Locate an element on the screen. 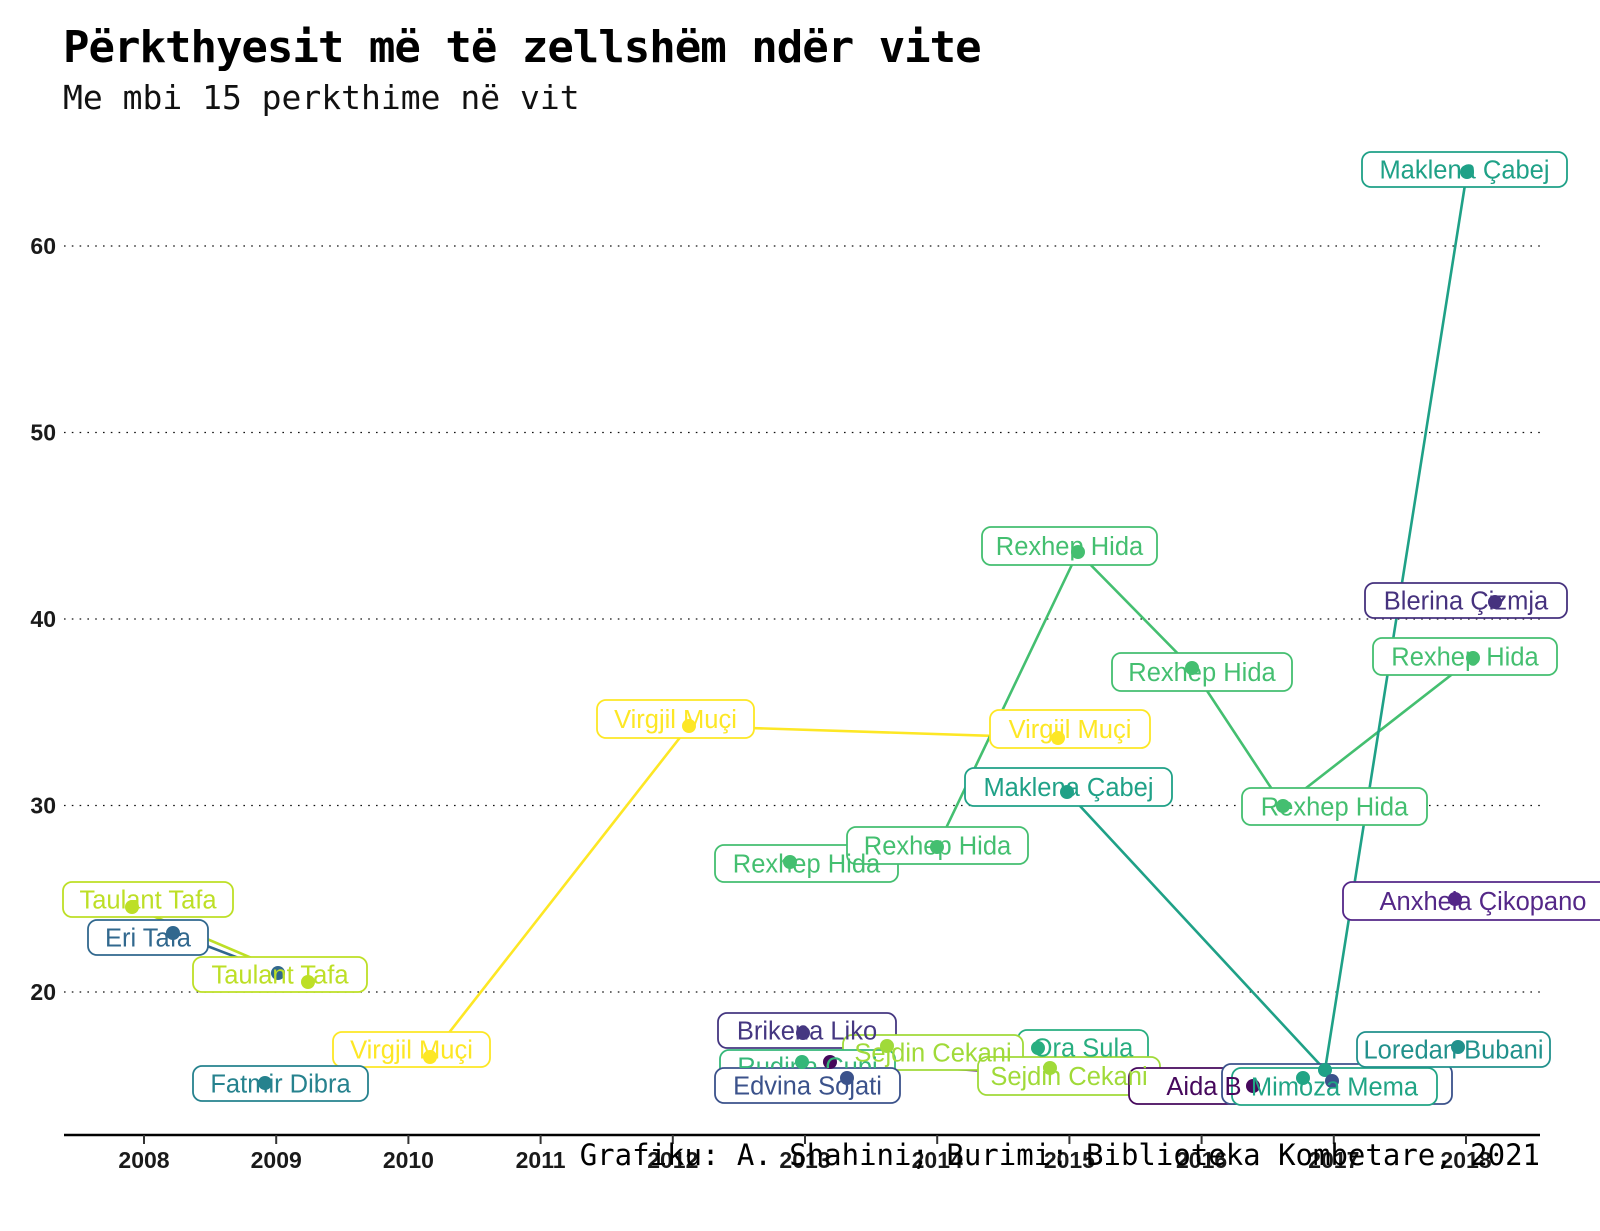 Image resolution: width=1600 pixels, height=1231 pixels. translator-label-text-rexhep-2018: Rexhep Hida is located at coordinates (1465, 658).